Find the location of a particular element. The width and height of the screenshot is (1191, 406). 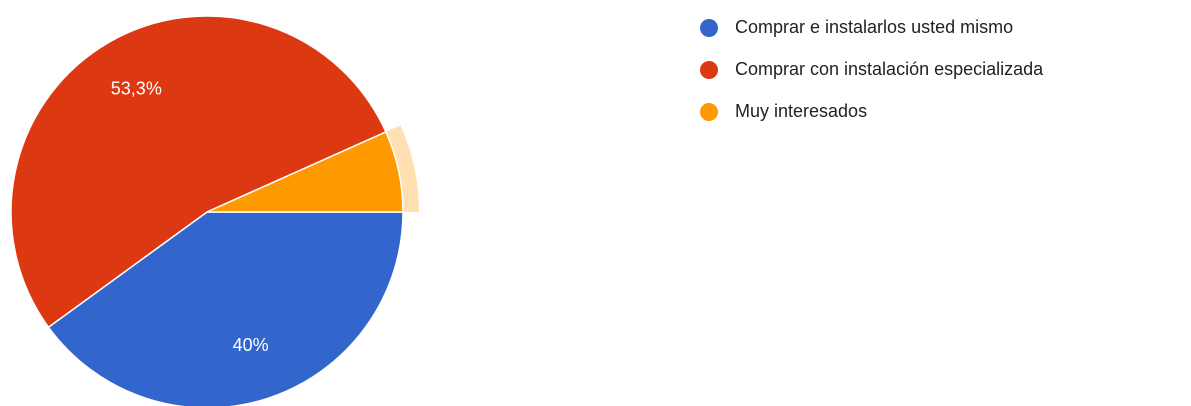

slice-label: 53,3% is located at coordinates (136, 89).